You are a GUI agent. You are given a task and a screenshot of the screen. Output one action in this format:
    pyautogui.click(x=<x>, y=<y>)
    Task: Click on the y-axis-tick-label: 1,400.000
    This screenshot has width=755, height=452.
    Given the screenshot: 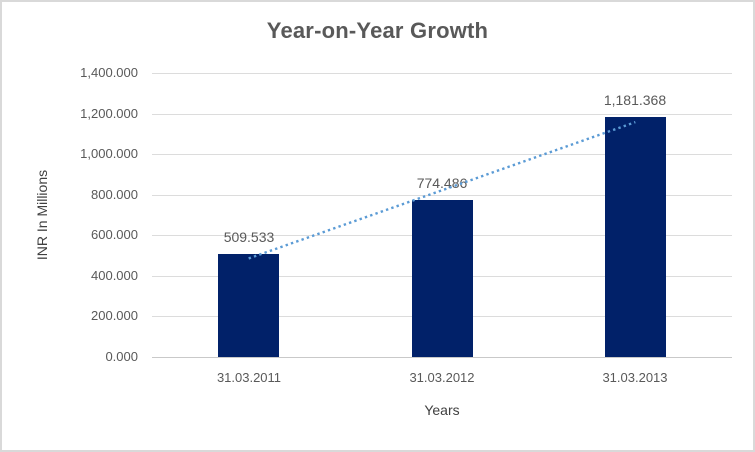 What is the action you would take?
    pyautogui.click(x=109, y=72)
    